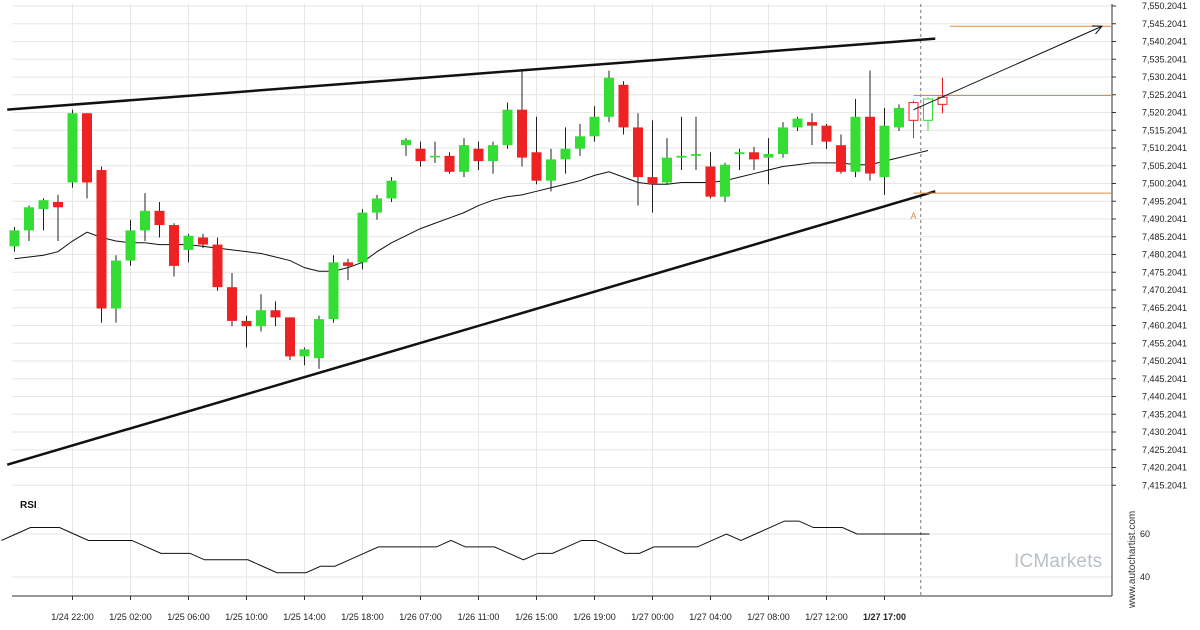  Describe the element at coordinates (710, 617) in the screenshot. I see `time-tick-label: 1/27 04:00` at that location.